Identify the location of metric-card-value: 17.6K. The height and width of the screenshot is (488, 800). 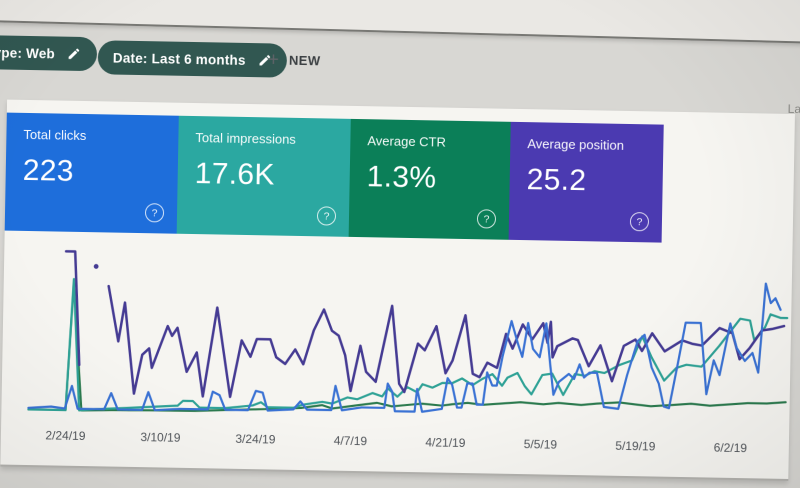
(234, 174).